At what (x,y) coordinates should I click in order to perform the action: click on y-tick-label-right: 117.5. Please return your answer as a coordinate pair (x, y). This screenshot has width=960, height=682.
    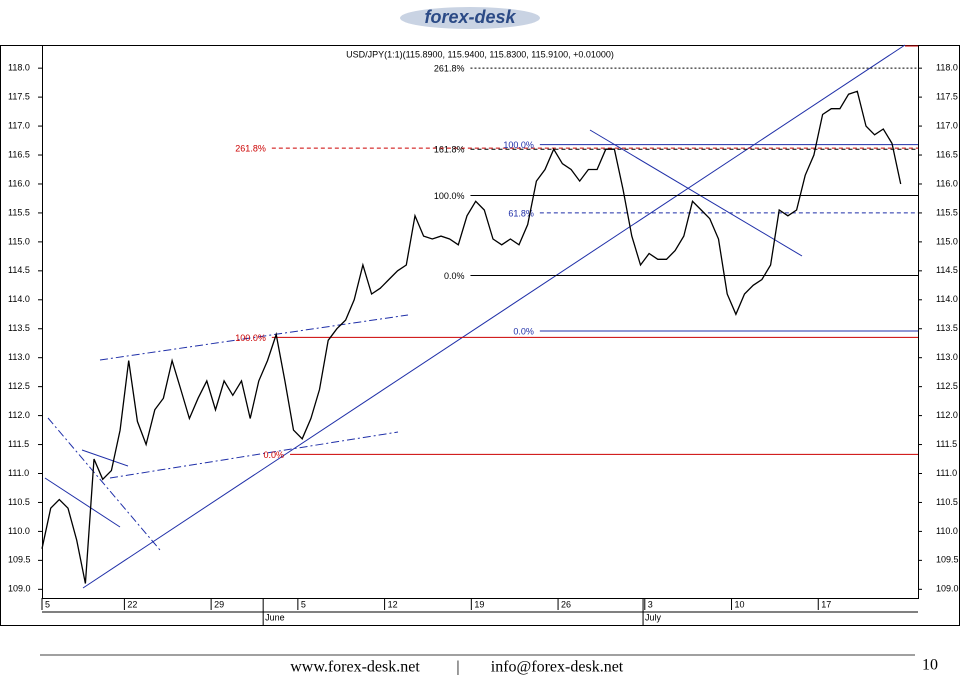
    Looking at the image, I should click on (947, 96).